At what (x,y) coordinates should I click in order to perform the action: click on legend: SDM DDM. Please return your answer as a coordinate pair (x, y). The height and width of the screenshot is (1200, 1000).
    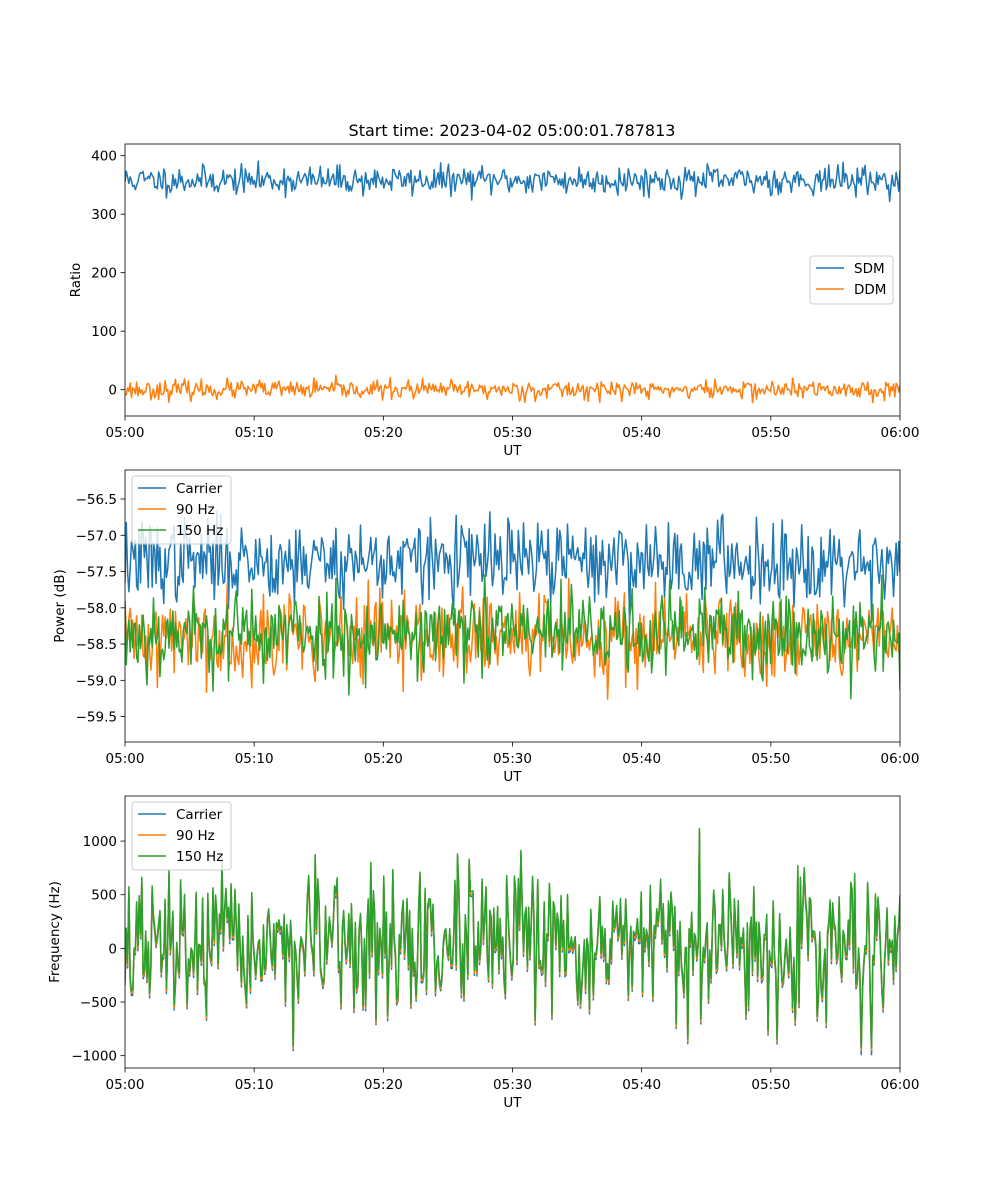
    Looking at the image, I should click on (851, 280).